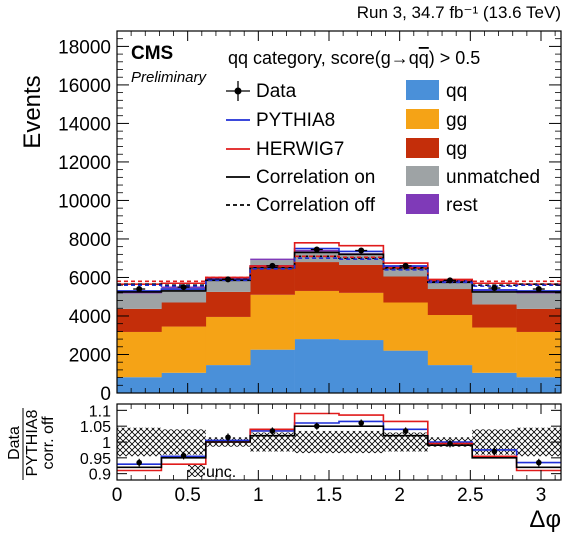  I want to click on model-lines, so click(339, 267).